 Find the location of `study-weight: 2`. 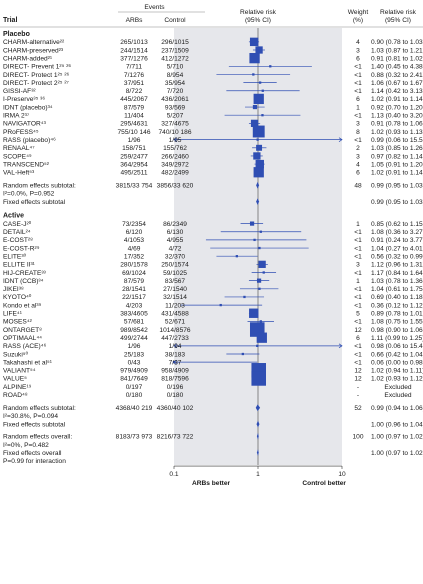

study-weight: 2 is located at coordinates (358, 148).